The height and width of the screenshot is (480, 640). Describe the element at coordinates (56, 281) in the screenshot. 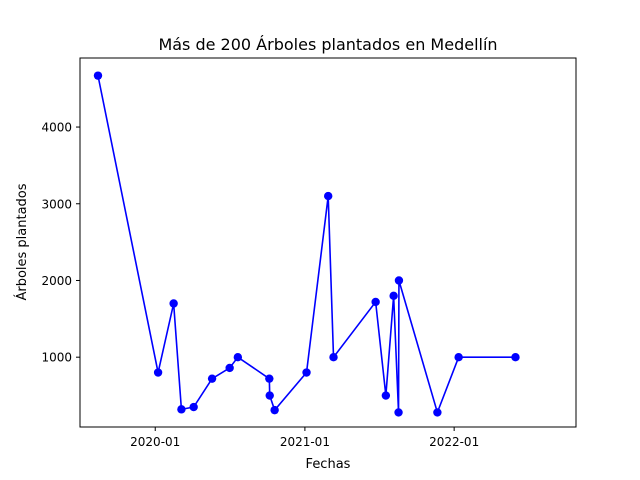

I see `y-tick-label: 2000` at that location.